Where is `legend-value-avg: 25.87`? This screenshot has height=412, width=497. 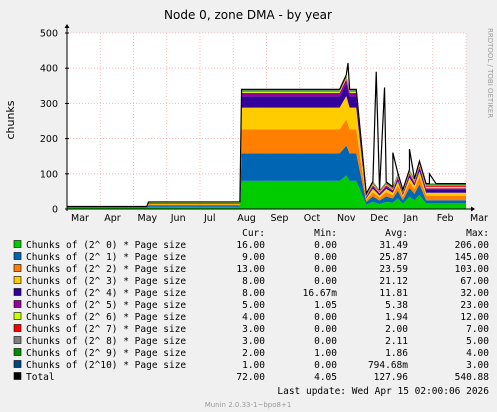 legend-value-avg: 25.87 is located at coordinates (393, 257).